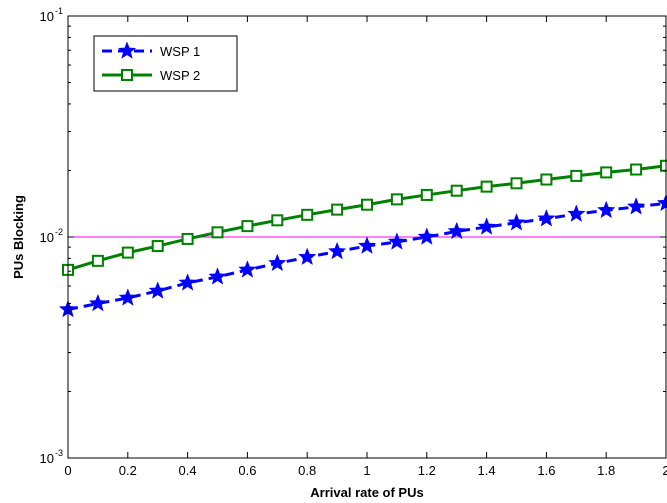 This screenshot has width=667, height=503. Describe the element at coordinates (18, 237) in the screenshot. I see `y-axis-title: PUs Blocking` at that location.